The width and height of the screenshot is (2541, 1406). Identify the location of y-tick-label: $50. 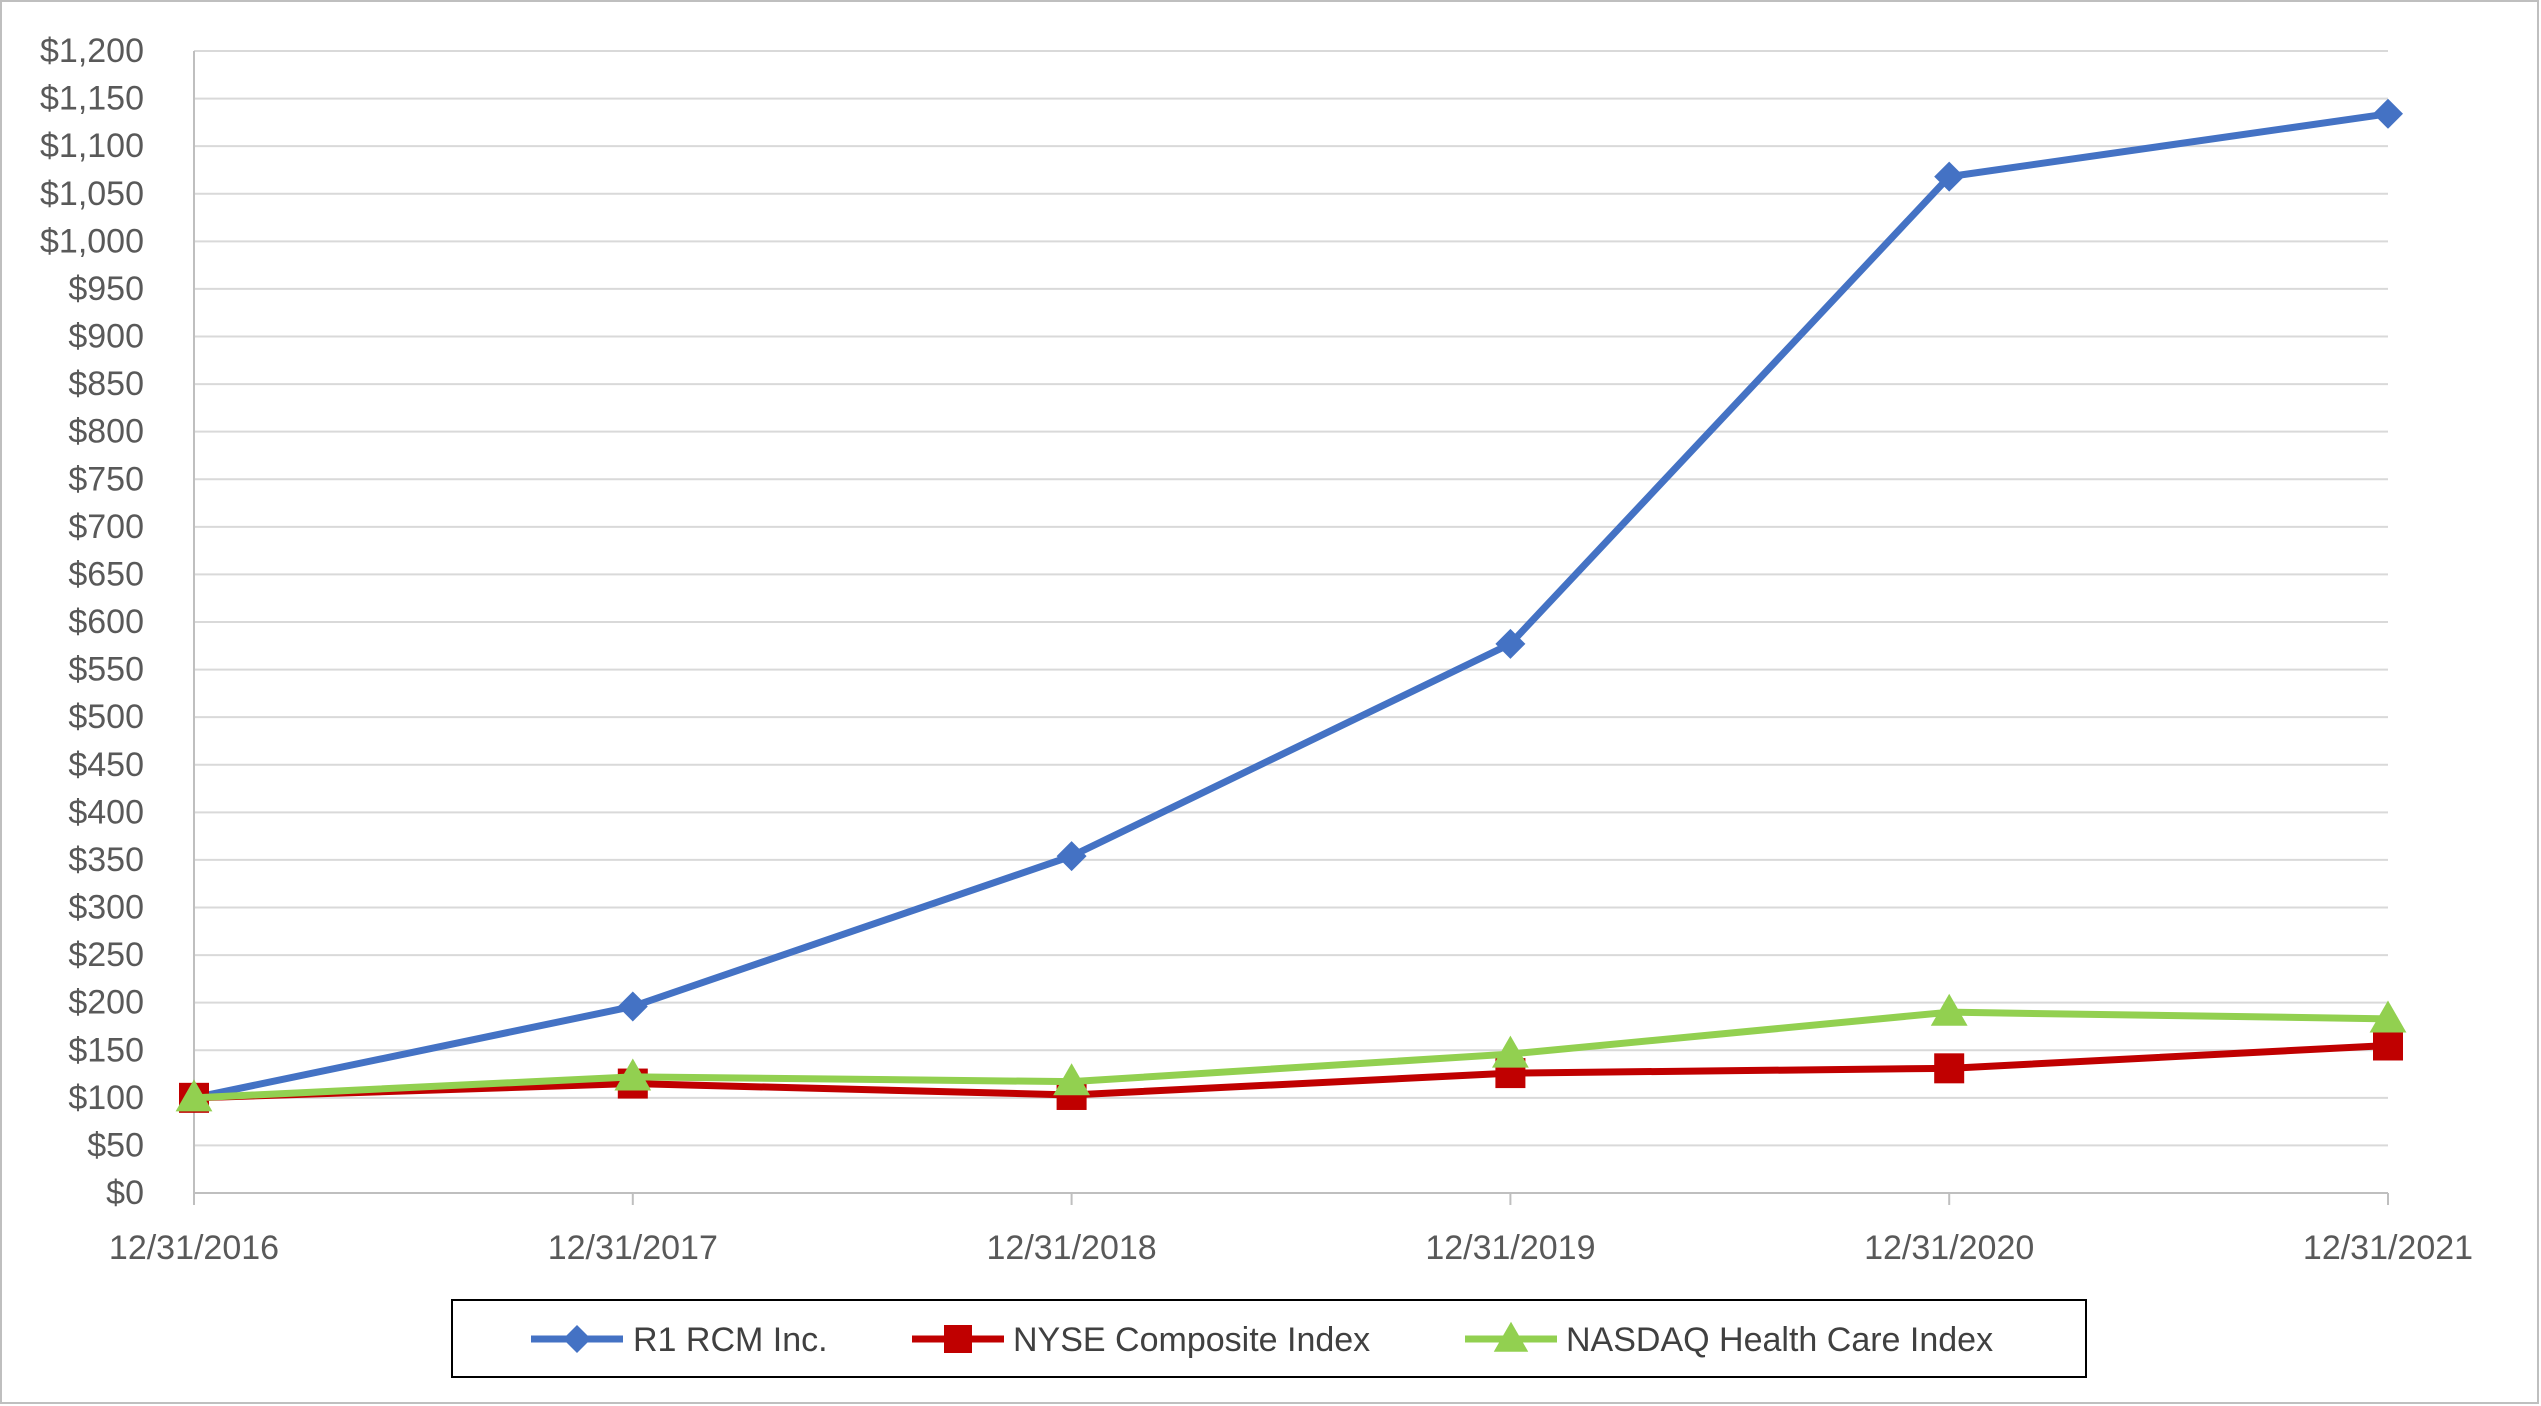
(115, 1145).